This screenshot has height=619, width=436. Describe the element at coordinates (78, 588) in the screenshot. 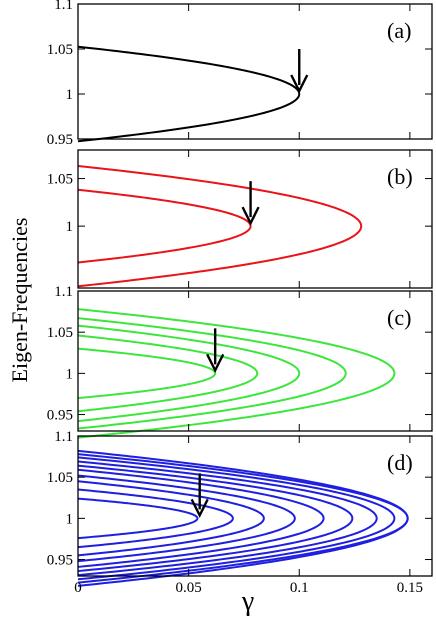

I see `x-tick-label: 0` at that location.